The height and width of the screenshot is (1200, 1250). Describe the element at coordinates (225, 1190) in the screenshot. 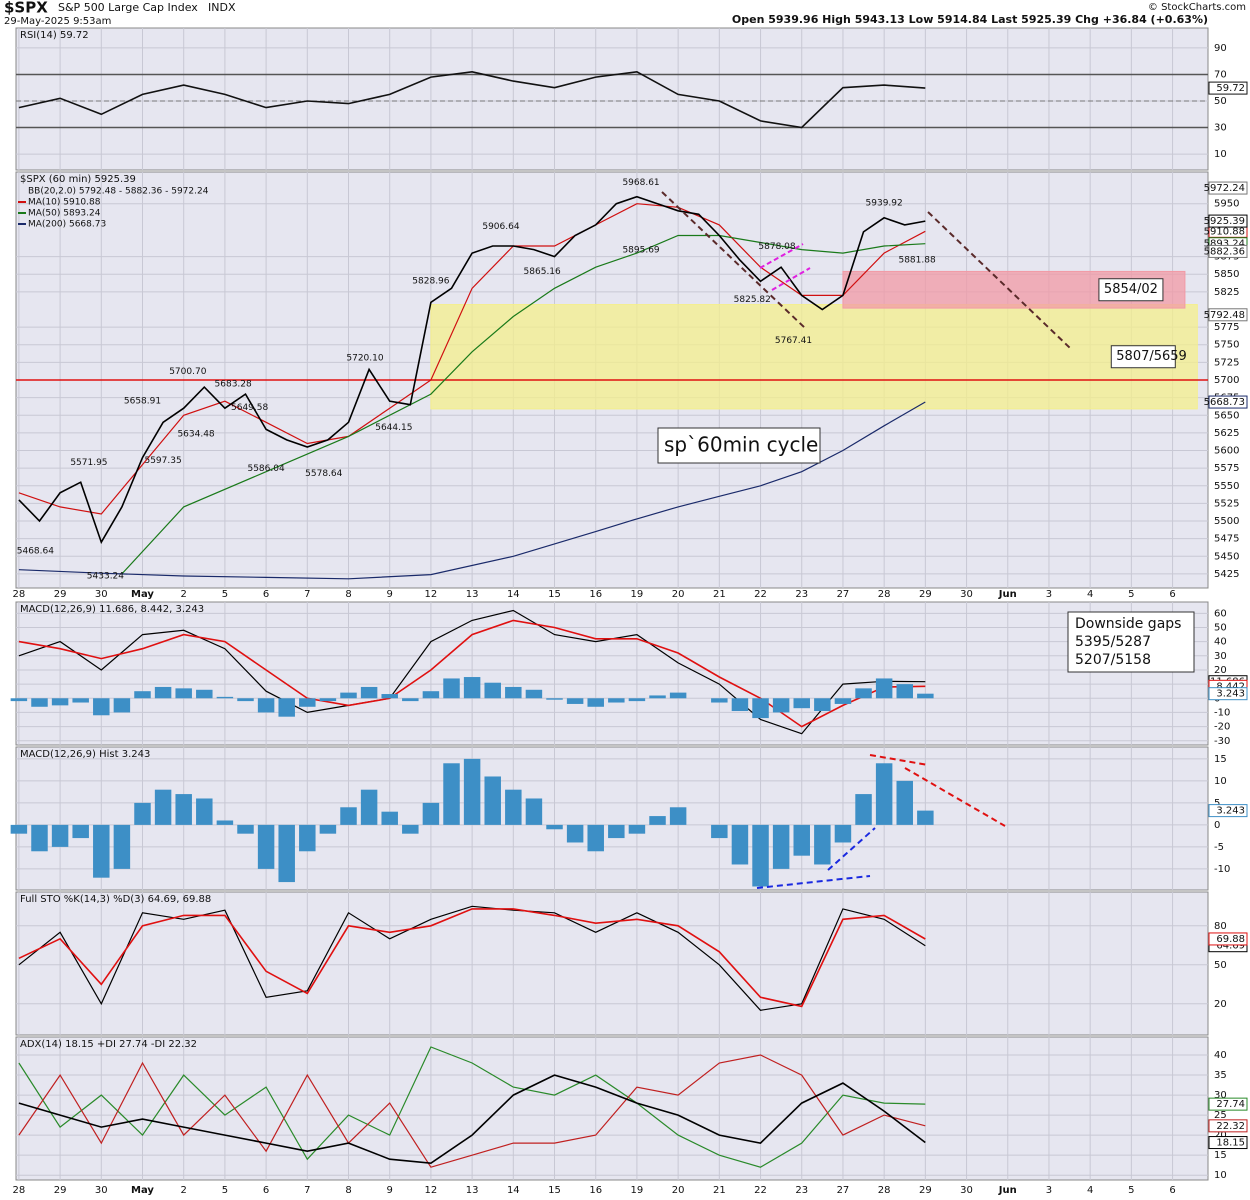

I see `x-tick-label: 5` at that location.